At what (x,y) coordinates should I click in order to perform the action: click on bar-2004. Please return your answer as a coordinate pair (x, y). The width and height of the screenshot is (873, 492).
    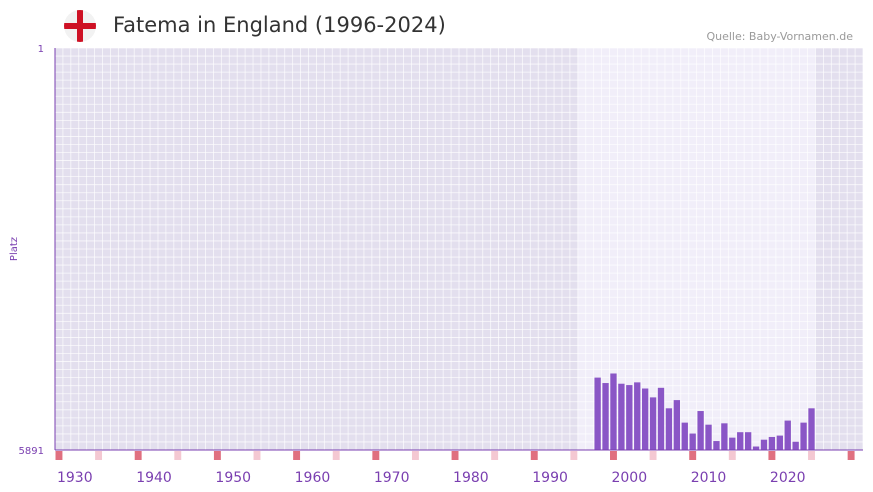
    Looking at the image, I should click on (661, 418).